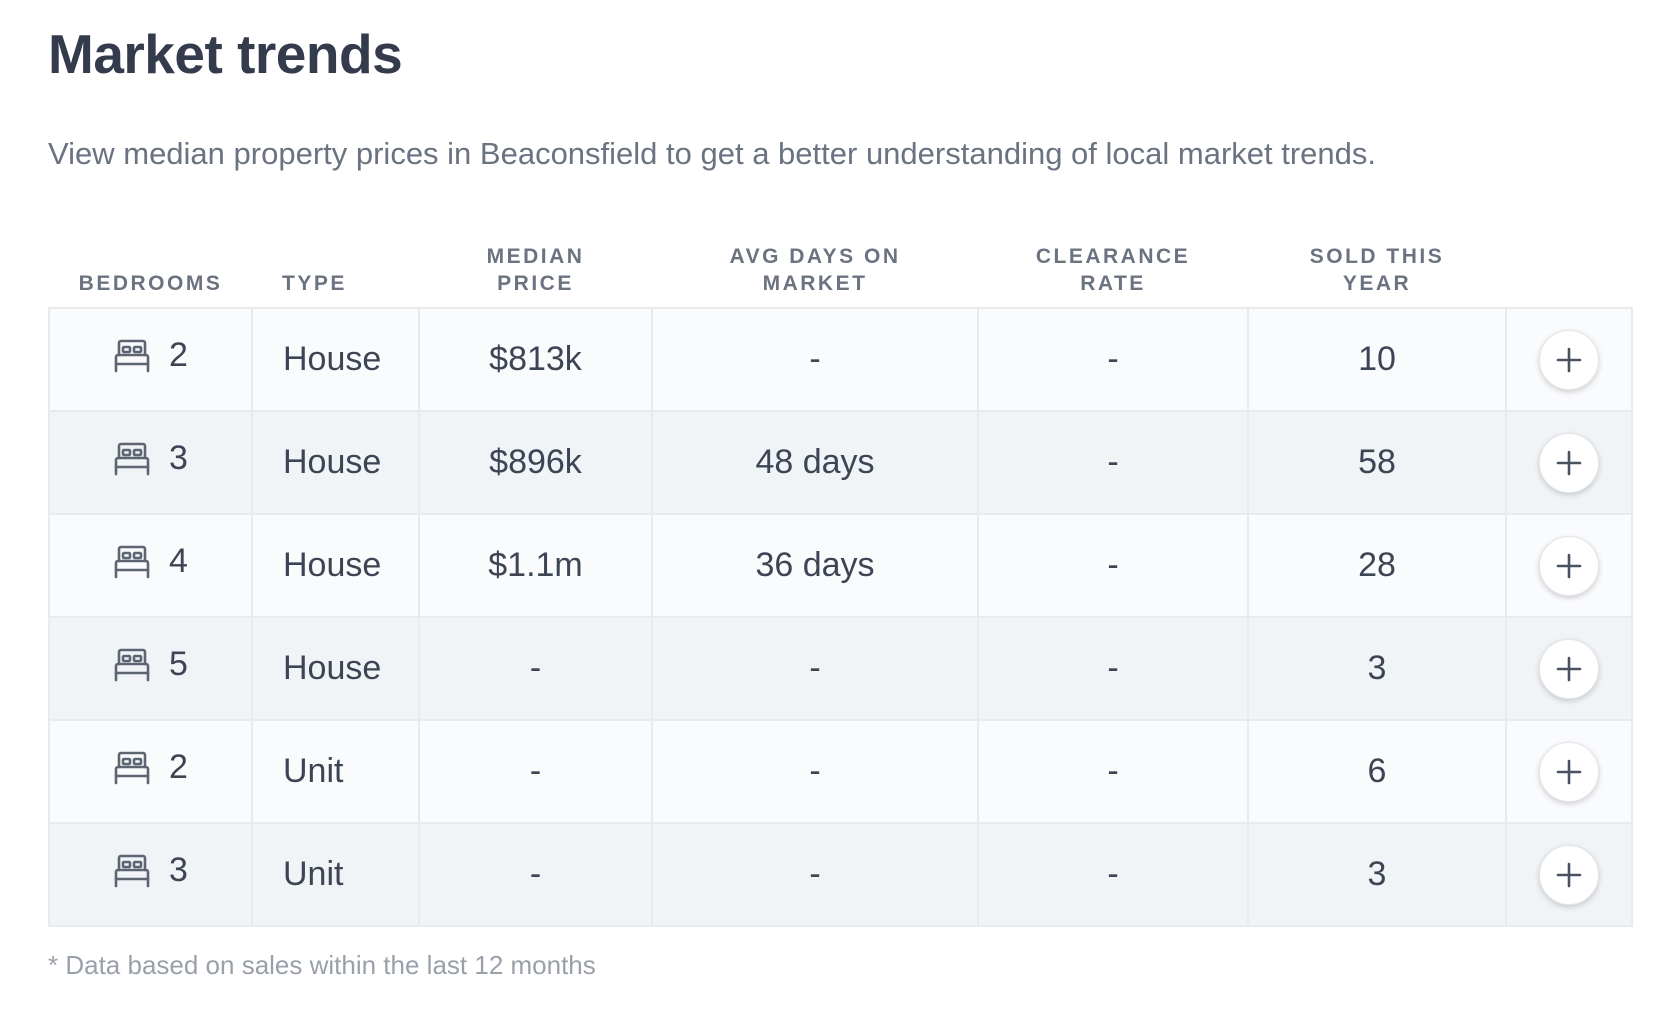 The image size is (1668, 1027). Describe the element at coordinates (1377, 565) in the screenshot. I see `cell-sold-this-year: 28` at that location.